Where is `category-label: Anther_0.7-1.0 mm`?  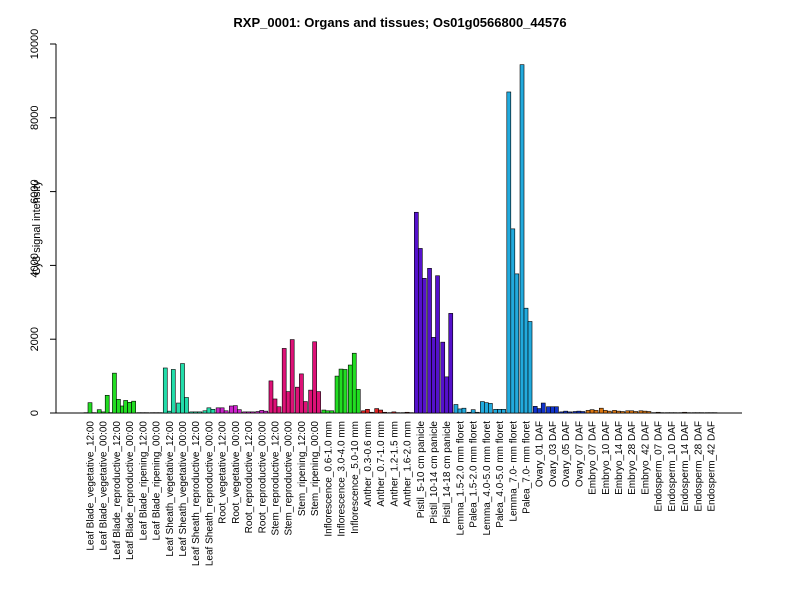 category-label: Anther_0.7-1.0 mm is located at coordinates (381, 464).